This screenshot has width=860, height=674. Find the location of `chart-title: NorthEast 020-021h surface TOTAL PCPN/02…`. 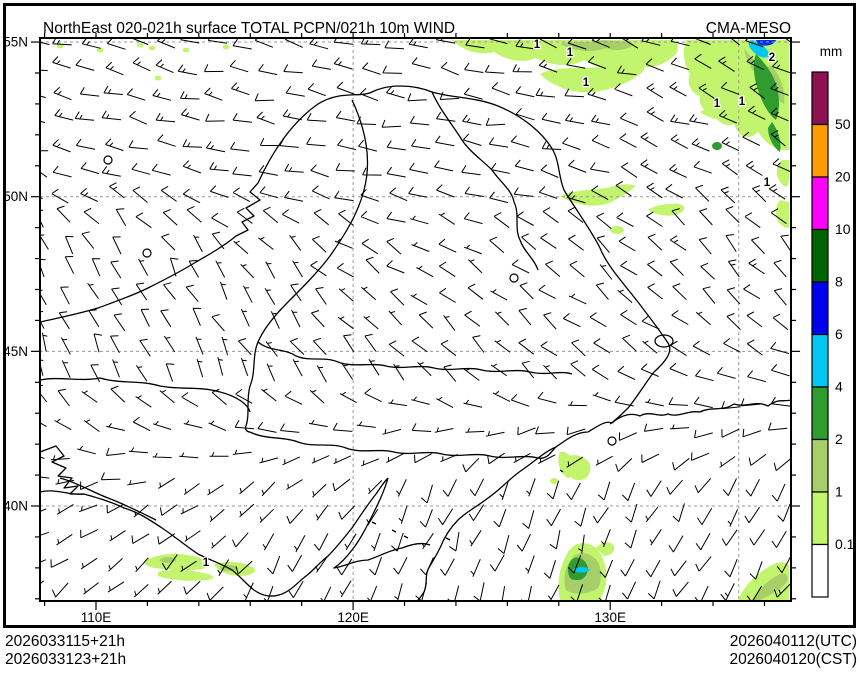

chart-title: NorthEast 020-021h surface TOTAL PCPN/02… is located at coordinates (249, 28).